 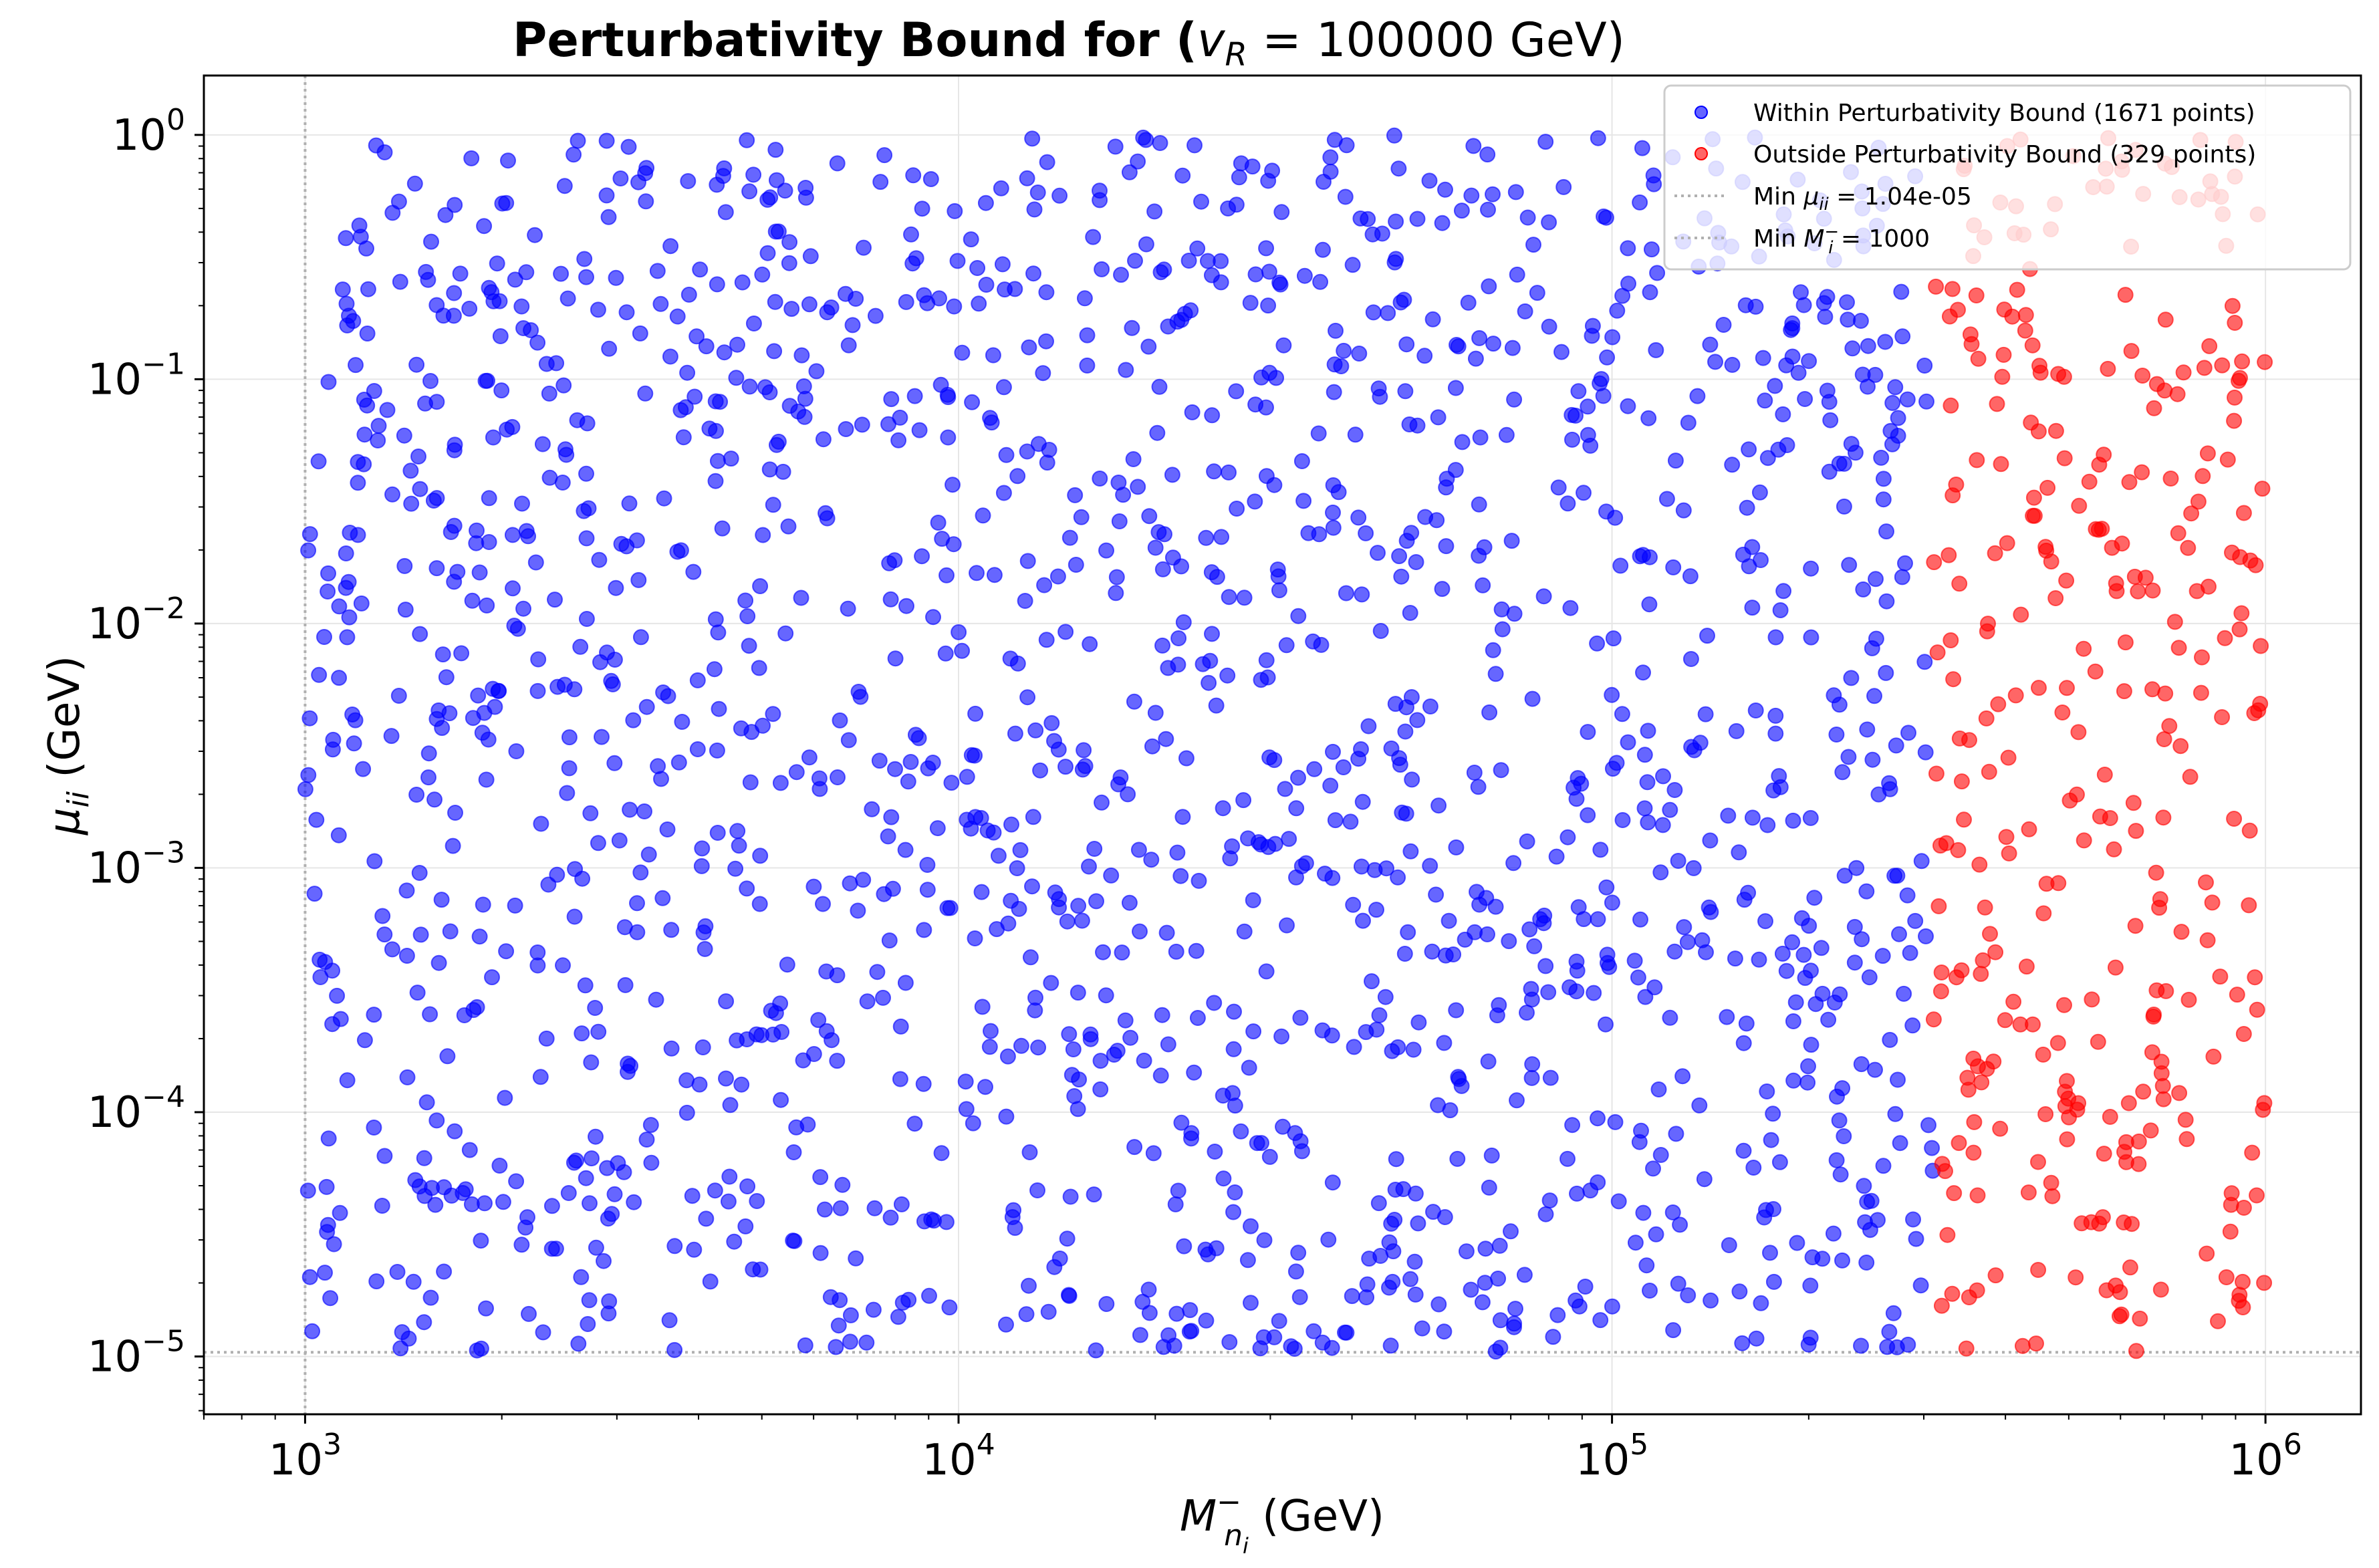 What do you see at coordinates (136, 620) in the screenshot?
I see `y-tick-label: 10−2` at bounding box center [136, 620].